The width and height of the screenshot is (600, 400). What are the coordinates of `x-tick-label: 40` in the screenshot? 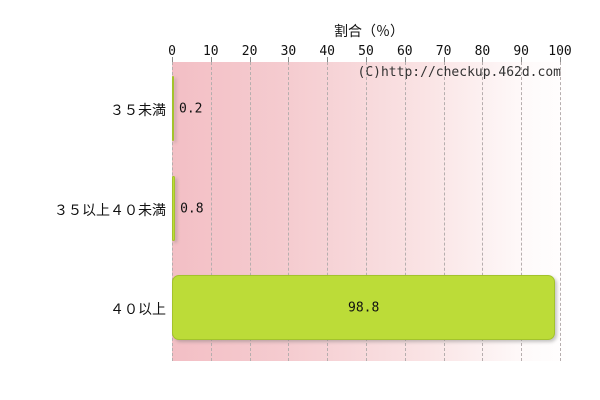 It's located at (327, 51).